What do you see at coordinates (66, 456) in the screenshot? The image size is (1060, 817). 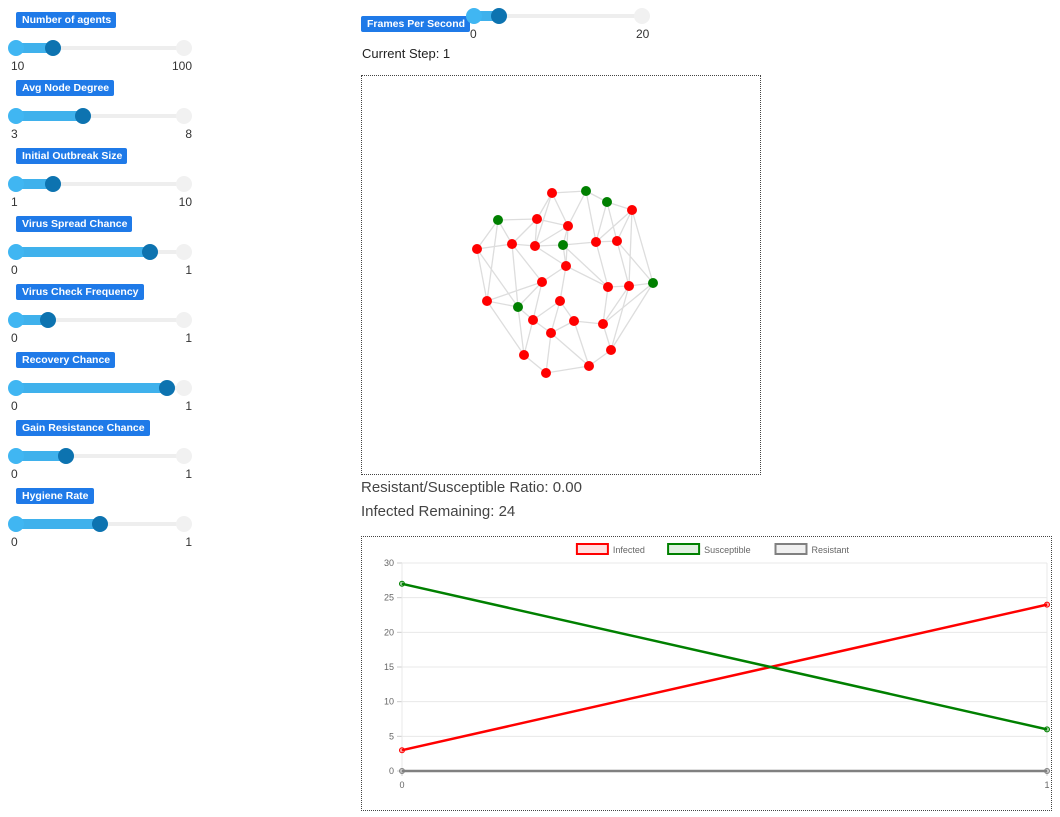 I see `gain-resistance-chance-slider-thumb` at bounding box center [66, 456].